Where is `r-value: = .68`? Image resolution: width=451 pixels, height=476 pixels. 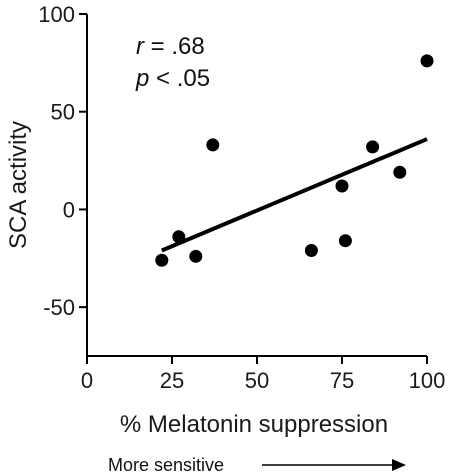
r-value: = .68 is located at coordinates (174, 46).